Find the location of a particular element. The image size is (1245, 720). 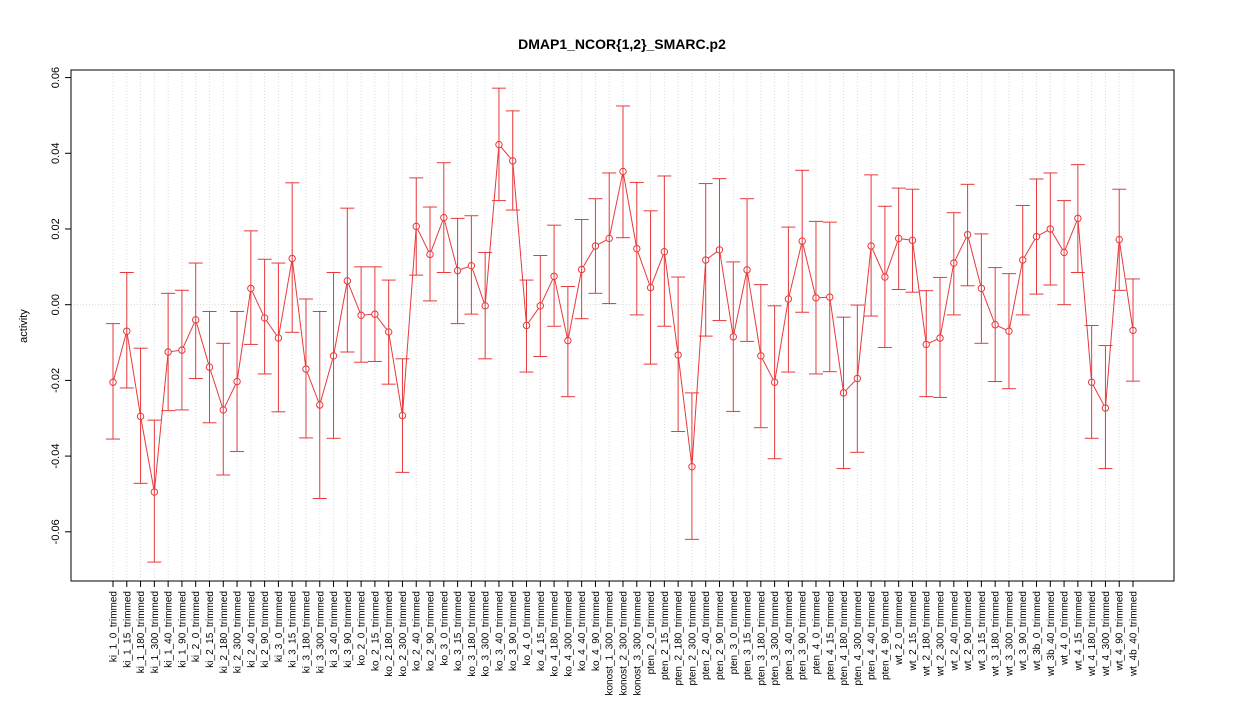

x-tick-label: pten_2_90_trimmed is located at coordinates (720, 635).